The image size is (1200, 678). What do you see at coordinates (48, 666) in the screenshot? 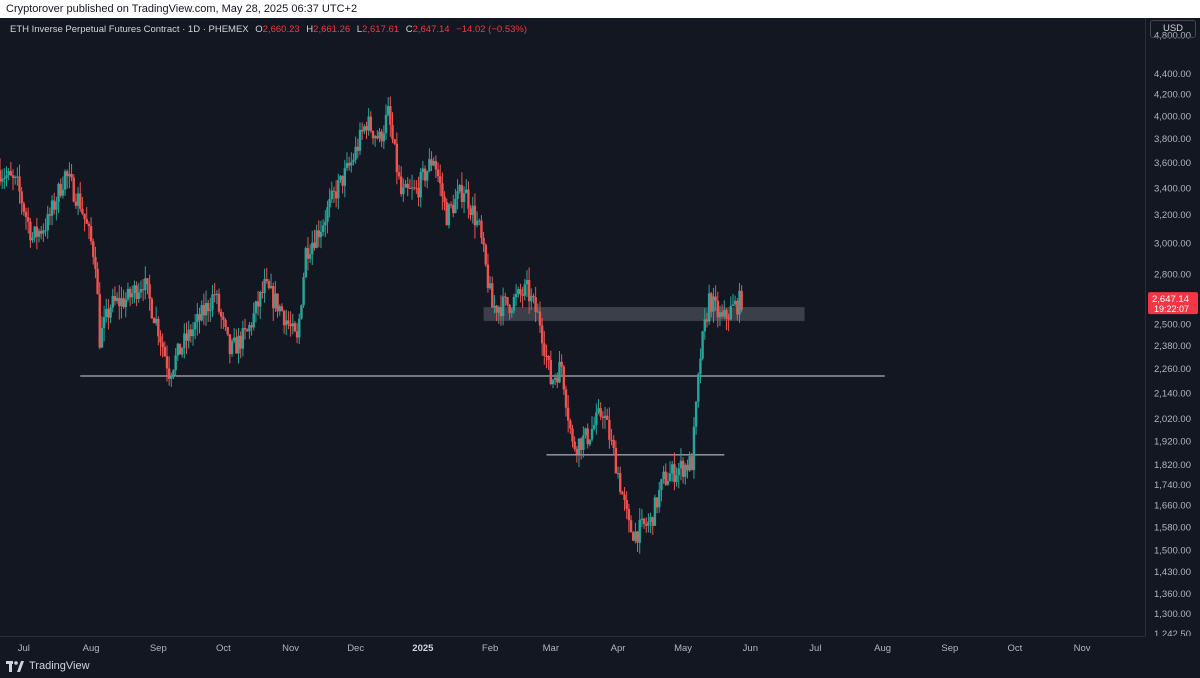
I see `tradingview-logo: TradingView` at bounding box center [48, 666].